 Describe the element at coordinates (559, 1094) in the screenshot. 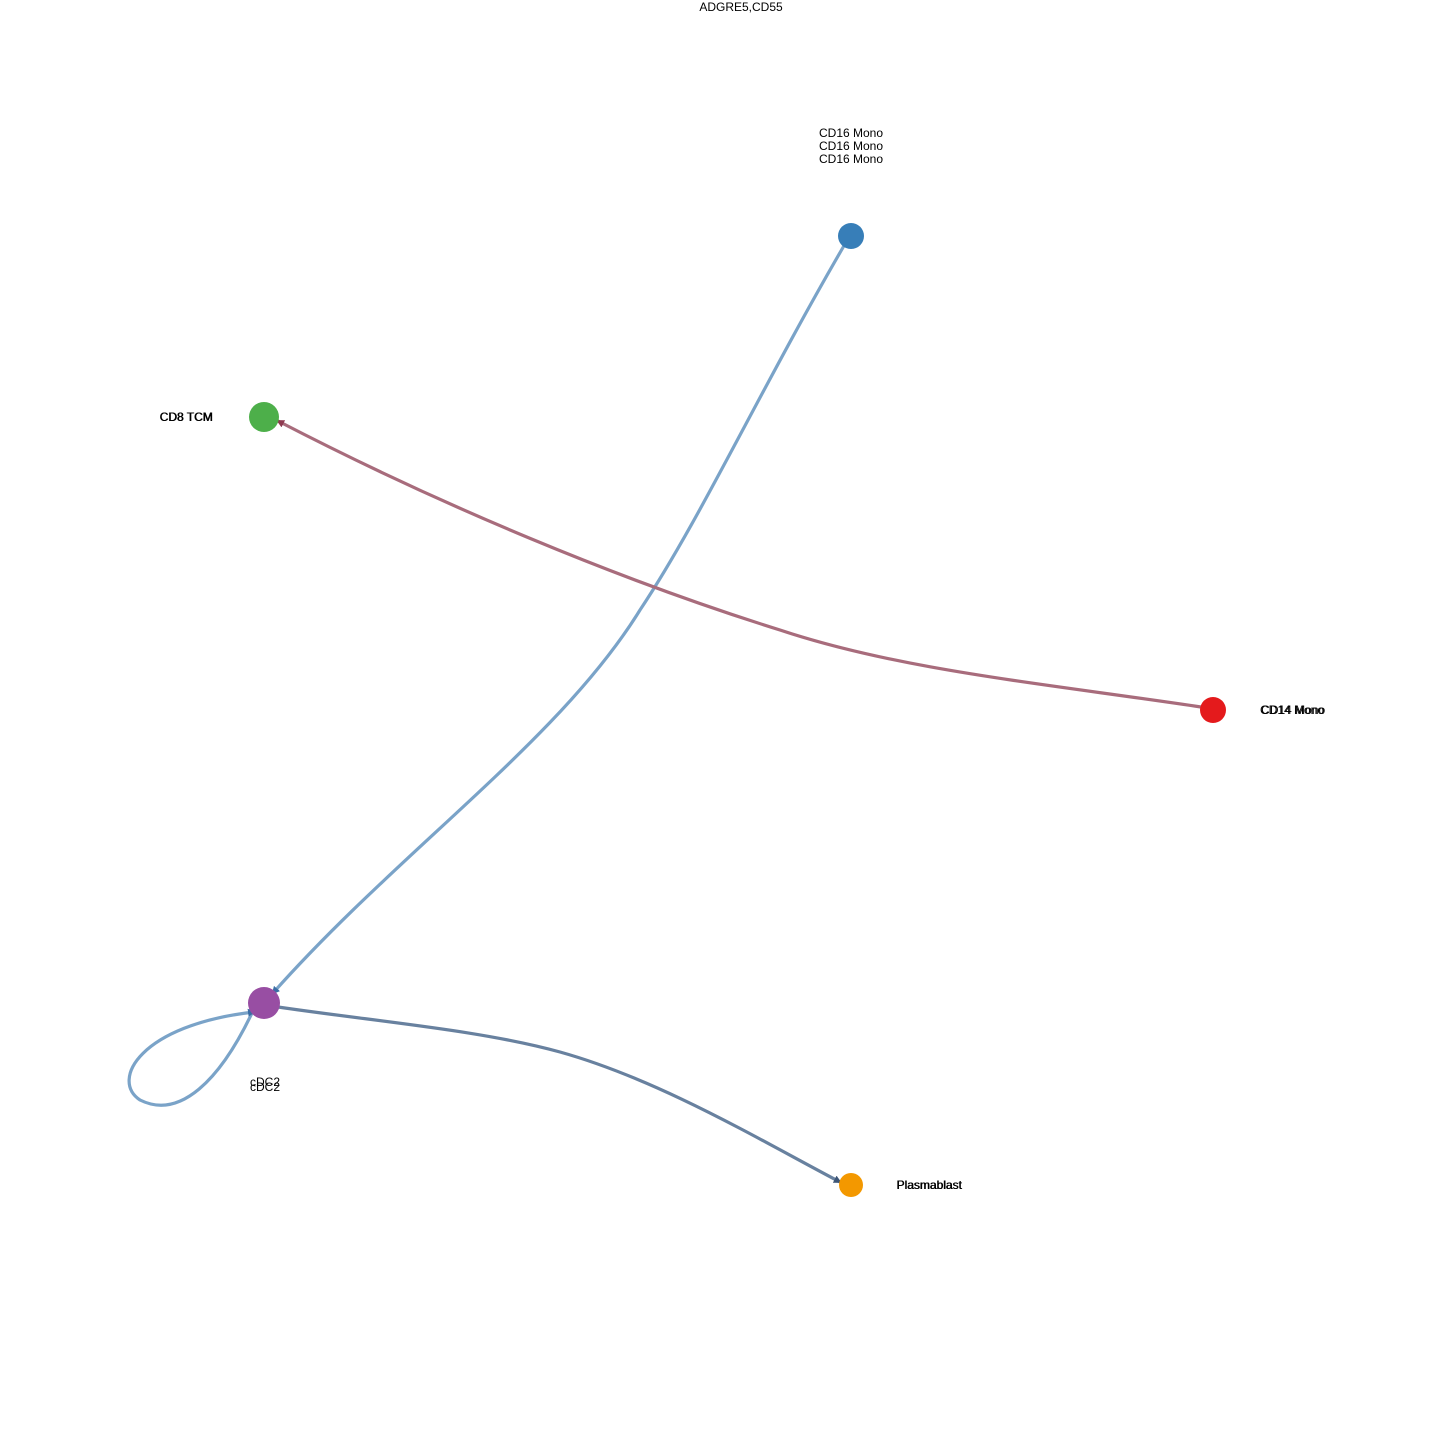

I see `edge-cdc2-to-plasmablast` at that location.